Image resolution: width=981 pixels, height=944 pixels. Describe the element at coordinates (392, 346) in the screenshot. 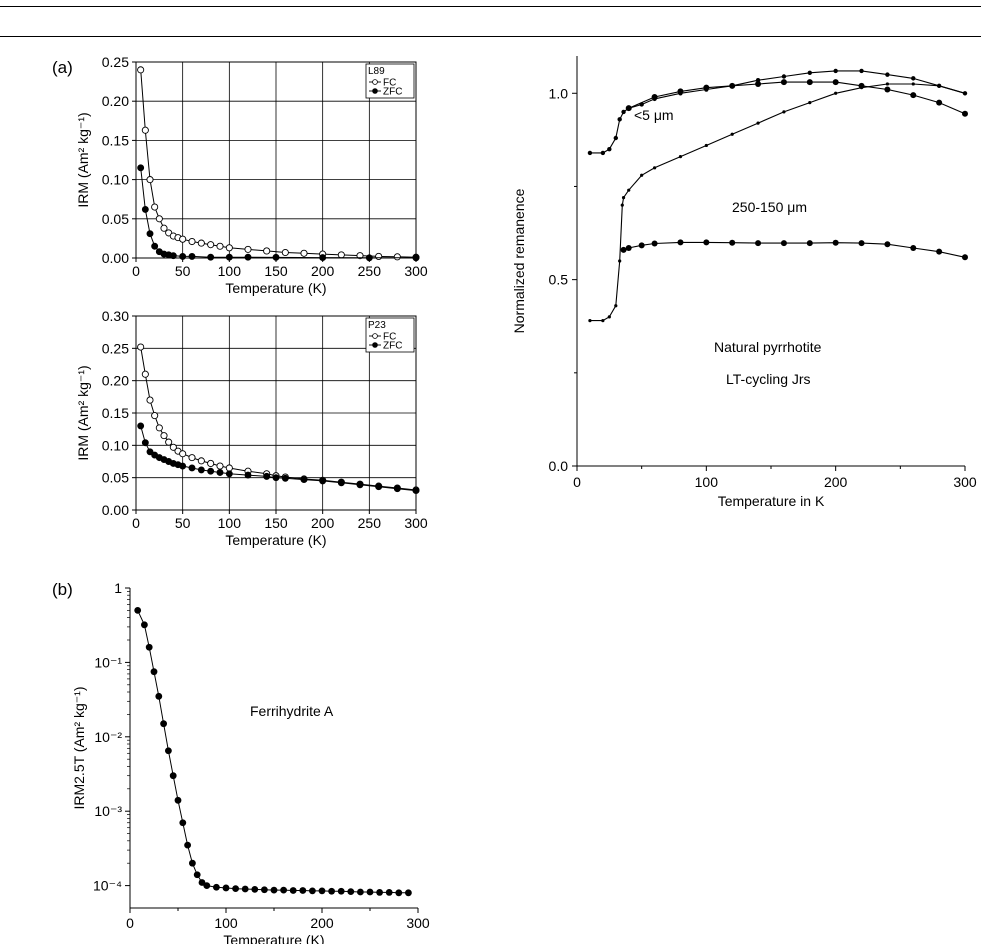

I see `legend-entry-zfc: ZFC` at that location.